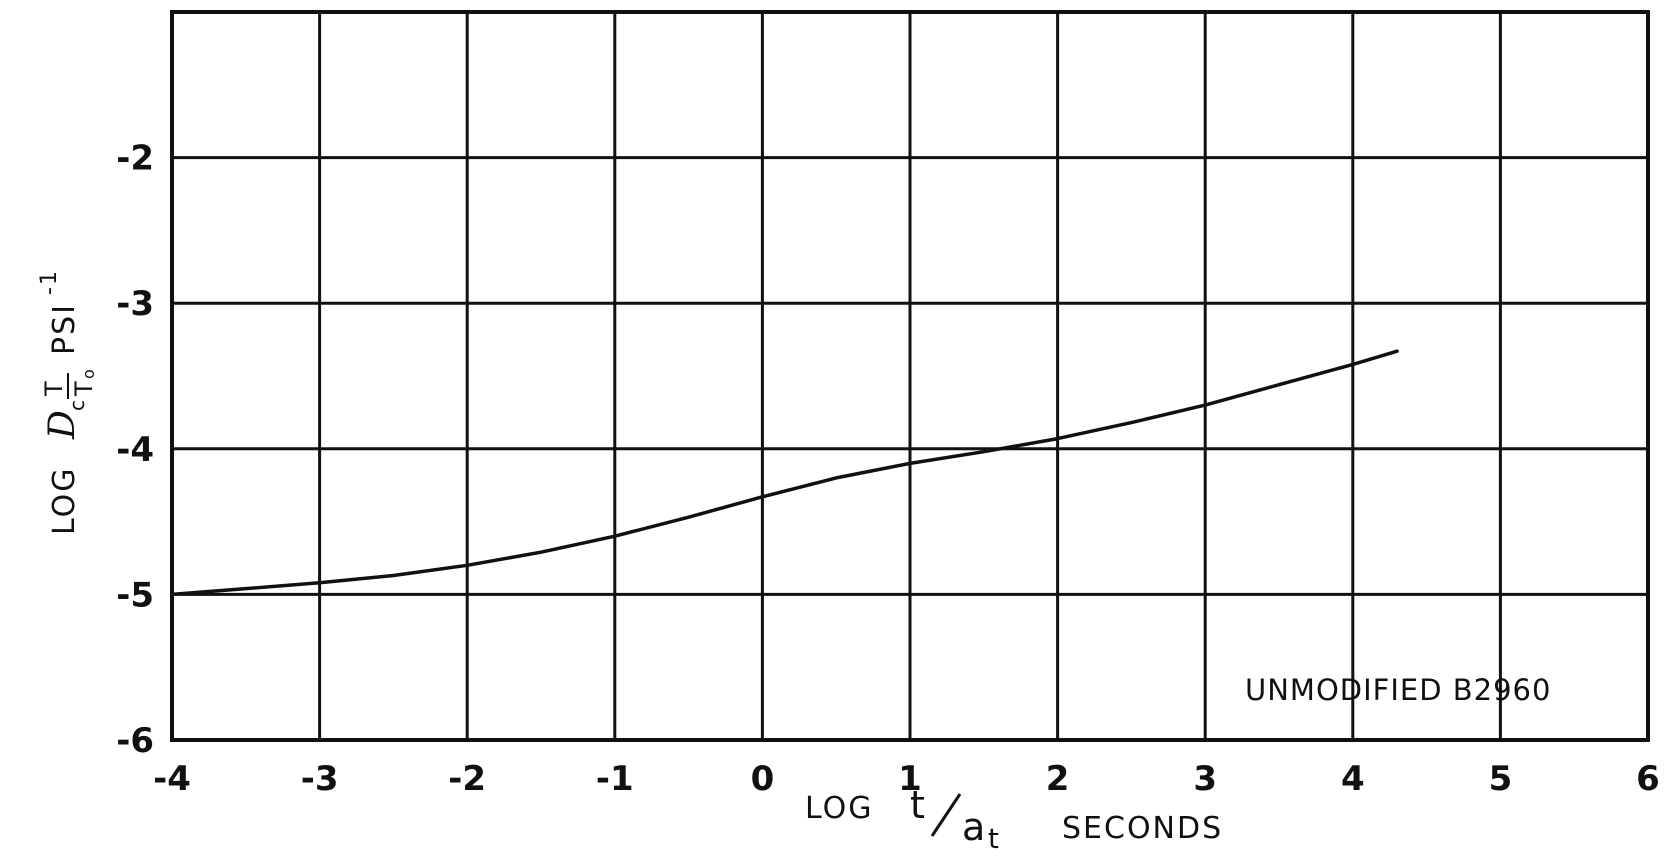  What do you see at coordinates (54, 388) in the screenshot?
I see `y-label-ratio-top: T` at bounding box center [54, 388].